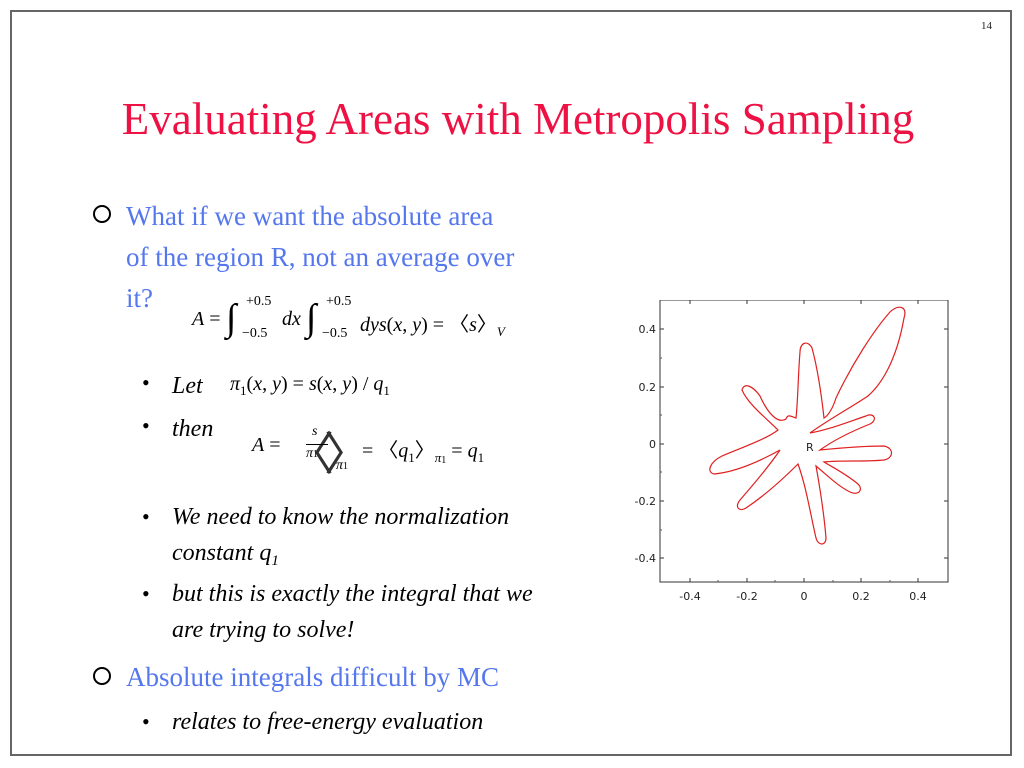  Describe the element at coordinates (263, 630) in the screenshot. I see `sub-bullet-text-line: are trying to solve!` at that location.